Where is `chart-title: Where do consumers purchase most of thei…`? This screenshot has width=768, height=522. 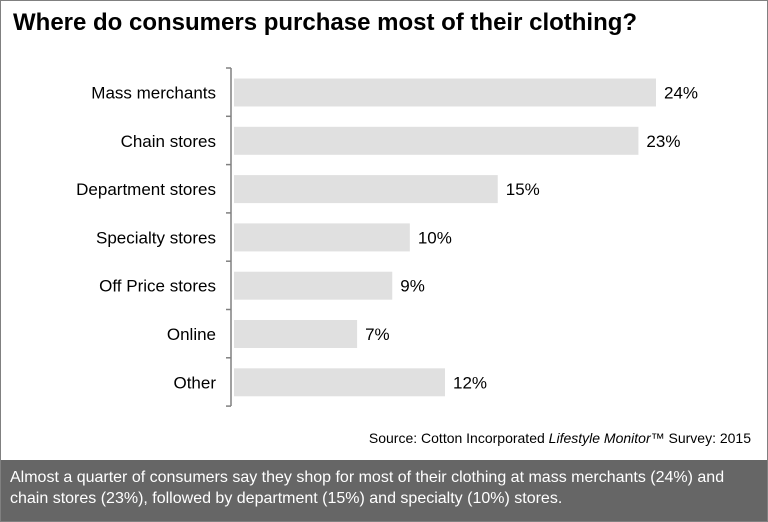
chart-title: Where do consumers purchase most of thei… is located at coordinates (325, 22).